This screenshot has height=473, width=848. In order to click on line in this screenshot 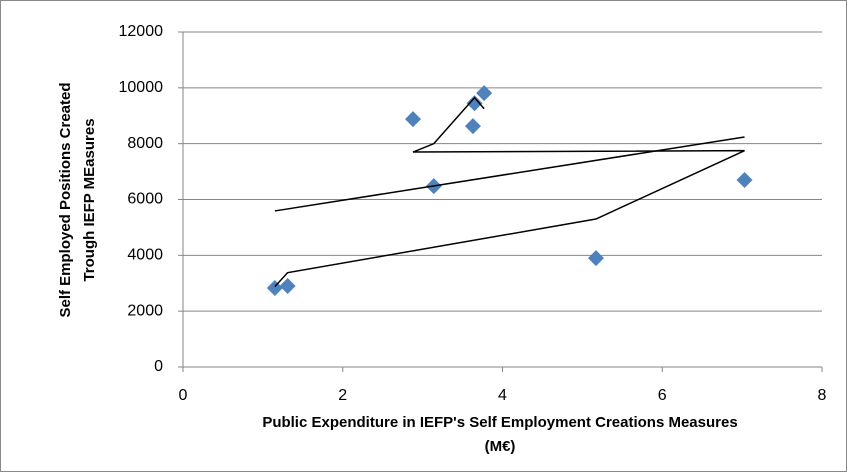, I will do `click(509, 174)`.